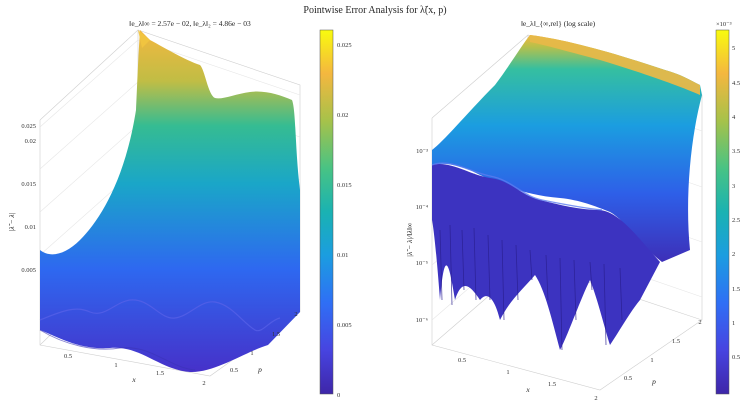 Image resolution: width=750 pixels, height=420 pixels. What do you see at coordinates (676, 341) in the screenshot?
I see `right-p-tick: 1.5` at bounding box center [676, 341].